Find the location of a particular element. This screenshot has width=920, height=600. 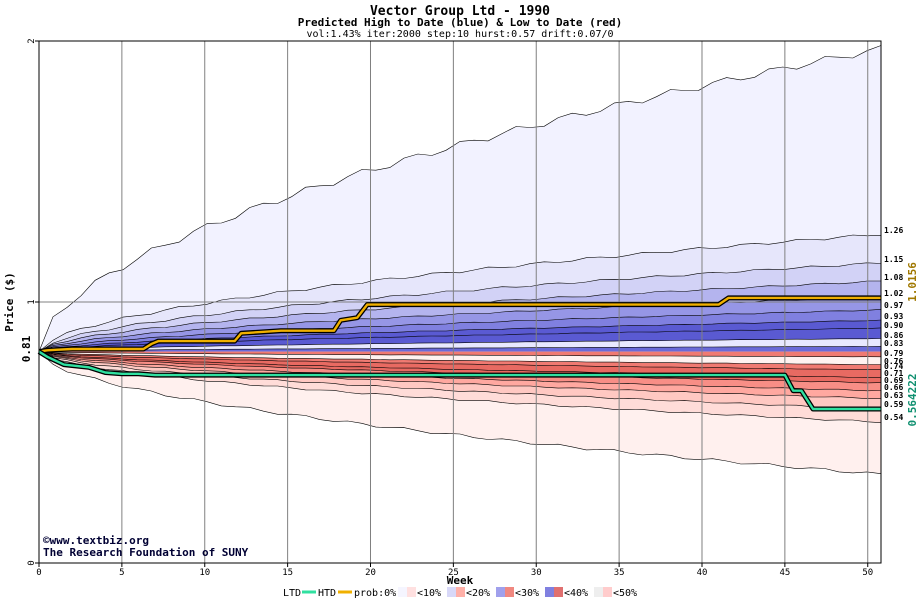

band-end-label: 0.54 is located at coordinates (893, 417).